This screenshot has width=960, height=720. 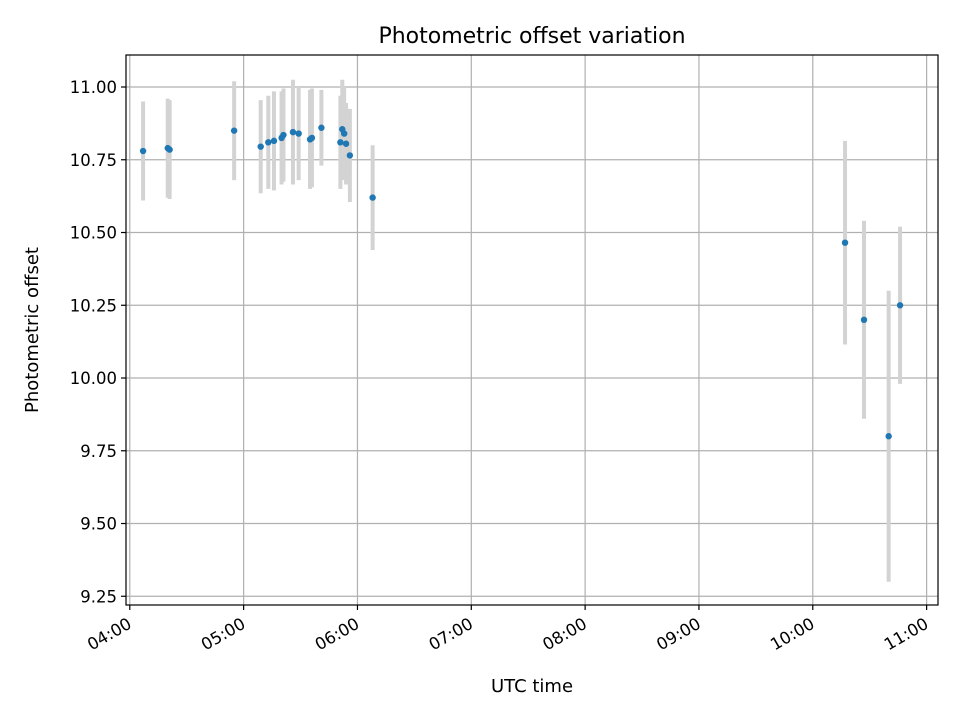 What do you see at coordinates (792, 634) in the screenshot?
I see `x-tick-label: 10:00` at bounding box center [792, 634].